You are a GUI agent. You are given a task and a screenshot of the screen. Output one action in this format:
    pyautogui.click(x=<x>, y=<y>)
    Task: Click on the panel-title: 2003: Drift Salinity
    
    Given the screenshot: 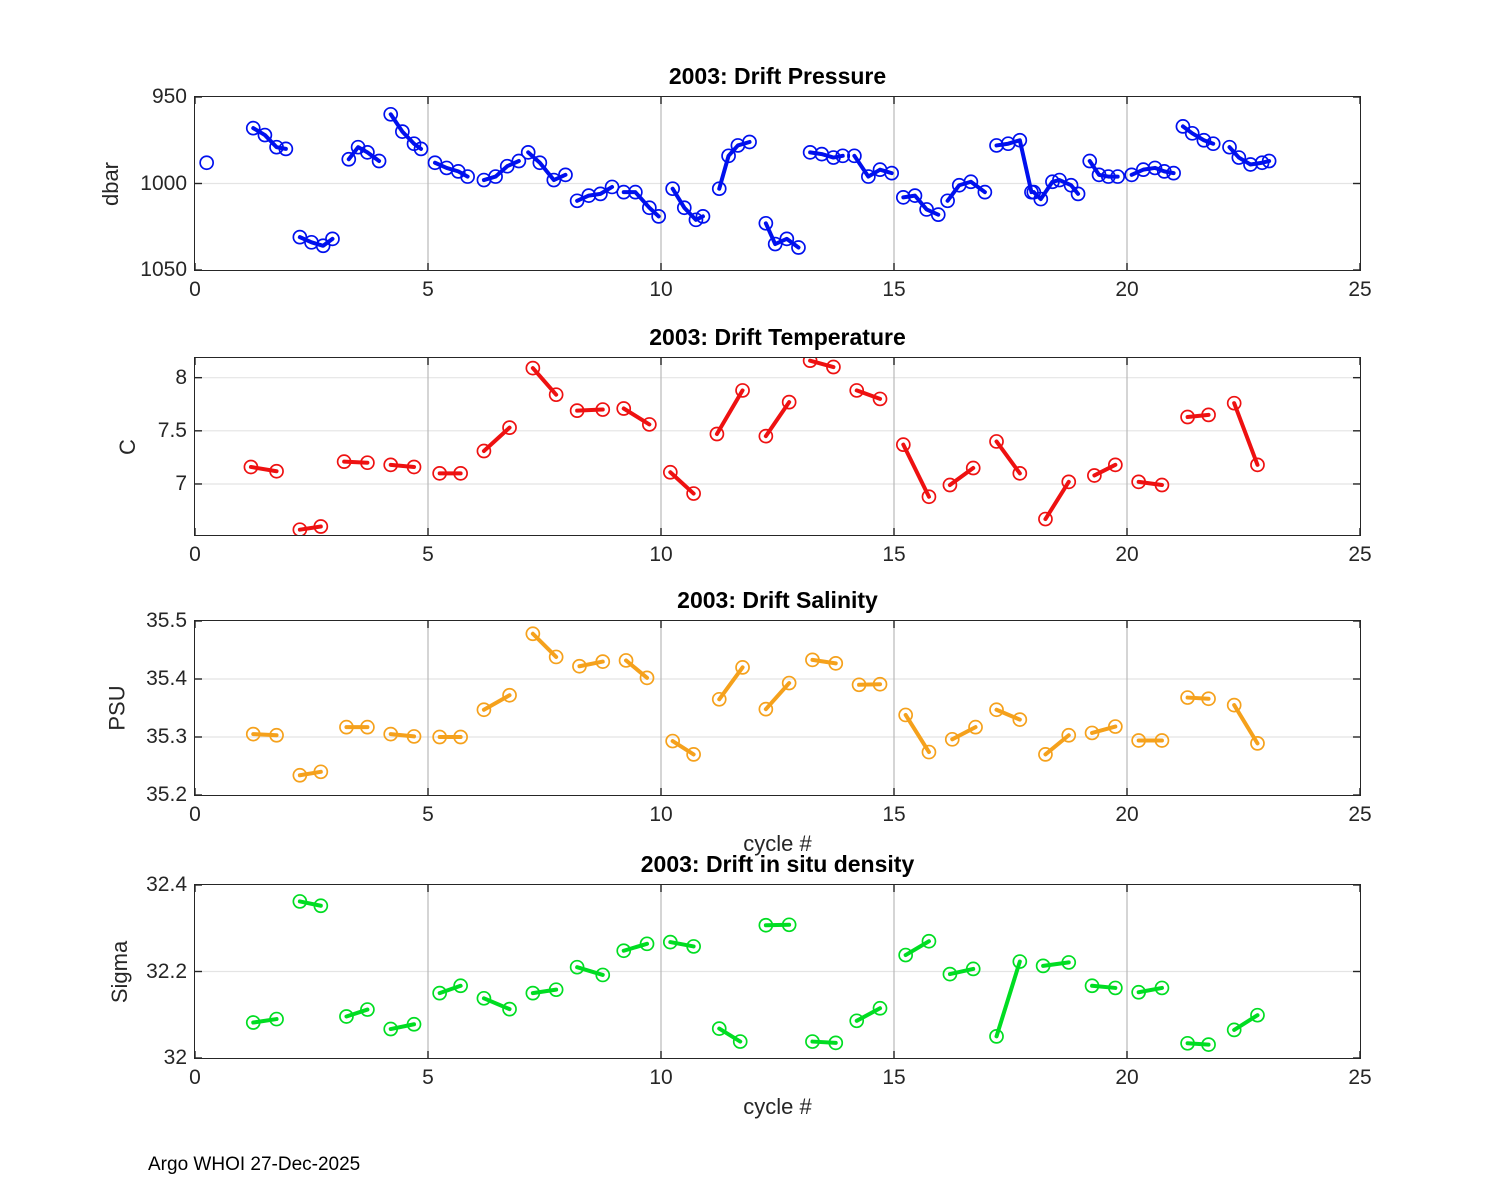 What is the action you would take?
    pyautogui.click(x=777, y=600)
    